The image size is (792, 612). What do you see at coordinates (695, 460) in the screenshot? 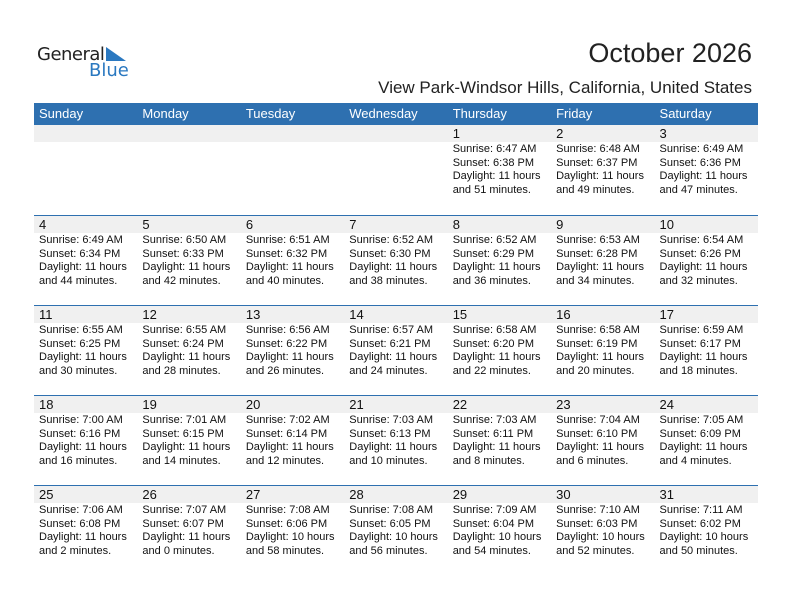
I see `minutes-text: and 4 minutes.` at bounding box center [695, 460].